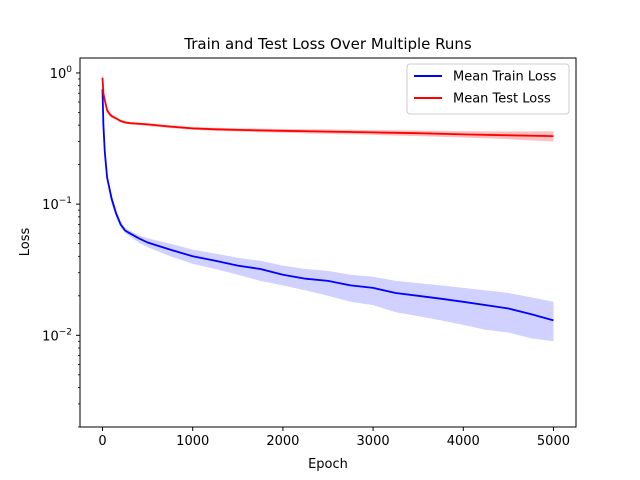 This screenshot has width=640, height=480. Describe the element at coordinates (502, 99) in the screenshot. I see `legend-label-test: Mean Test Loss` at that location.